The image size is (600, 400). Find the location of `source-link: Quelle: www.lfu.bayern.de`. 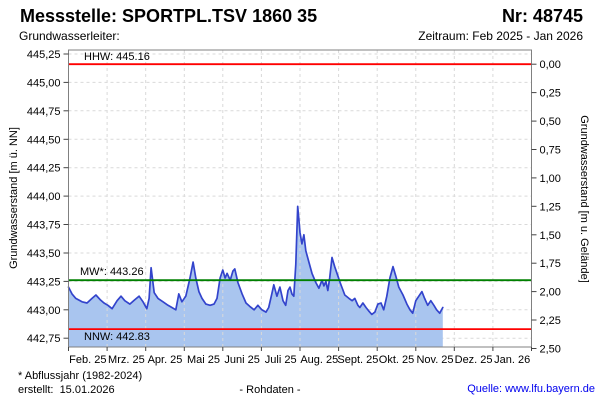

source-link: Quelle: www.lfu.bayern.de is located at coordinates (531, 389).